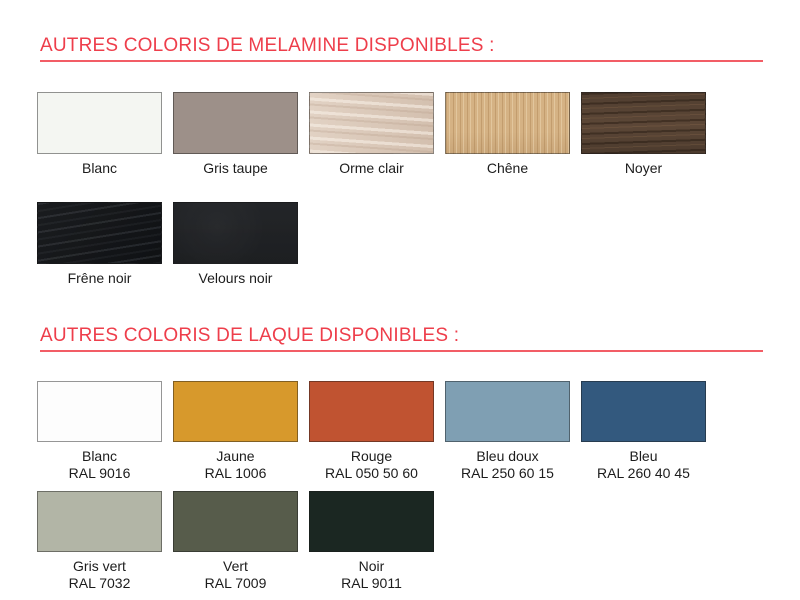 Image resolution: width=800 pixels, height=600 pixels. I want to click on swatch-caption: Noir RAL 9011, so click(371, 575).